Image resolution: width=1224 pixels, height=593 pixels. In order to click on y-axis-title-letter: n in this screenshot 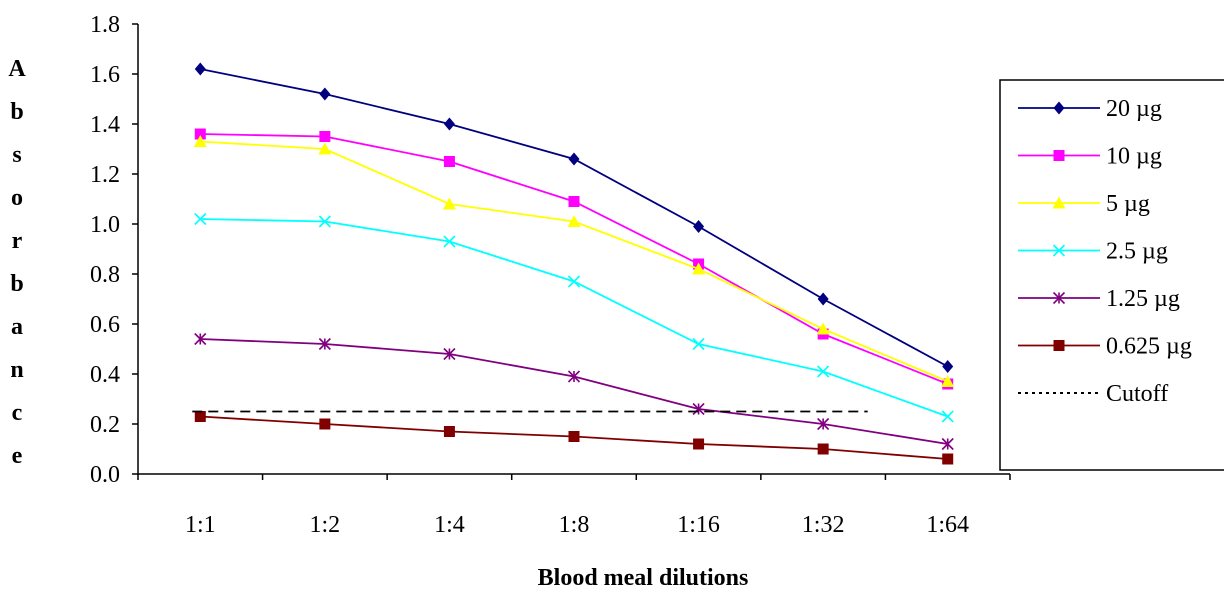, I will do `click(16, 370)`.